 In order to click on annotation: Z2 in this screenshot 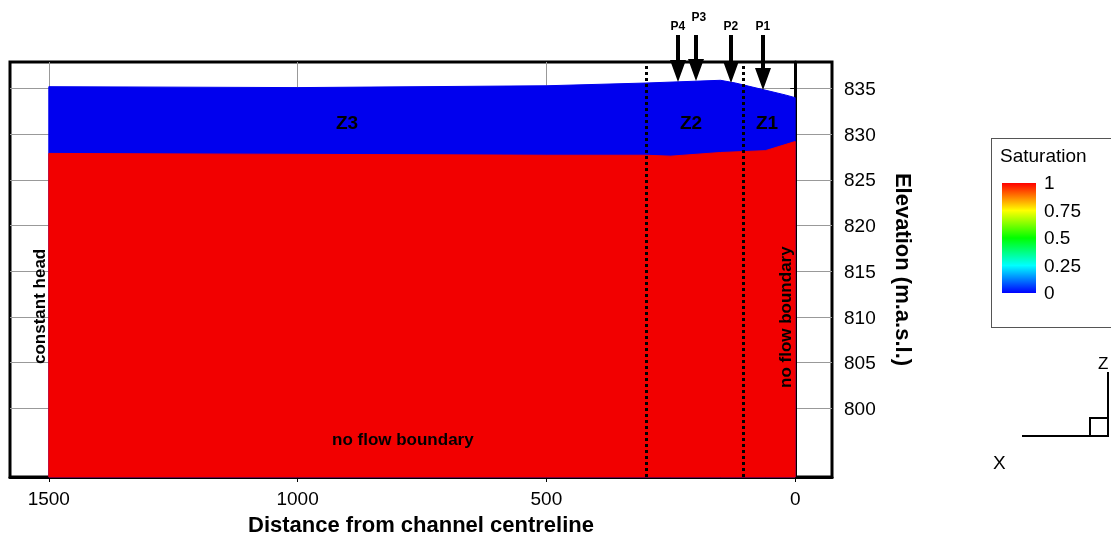, I will do `click(691, 123)`.